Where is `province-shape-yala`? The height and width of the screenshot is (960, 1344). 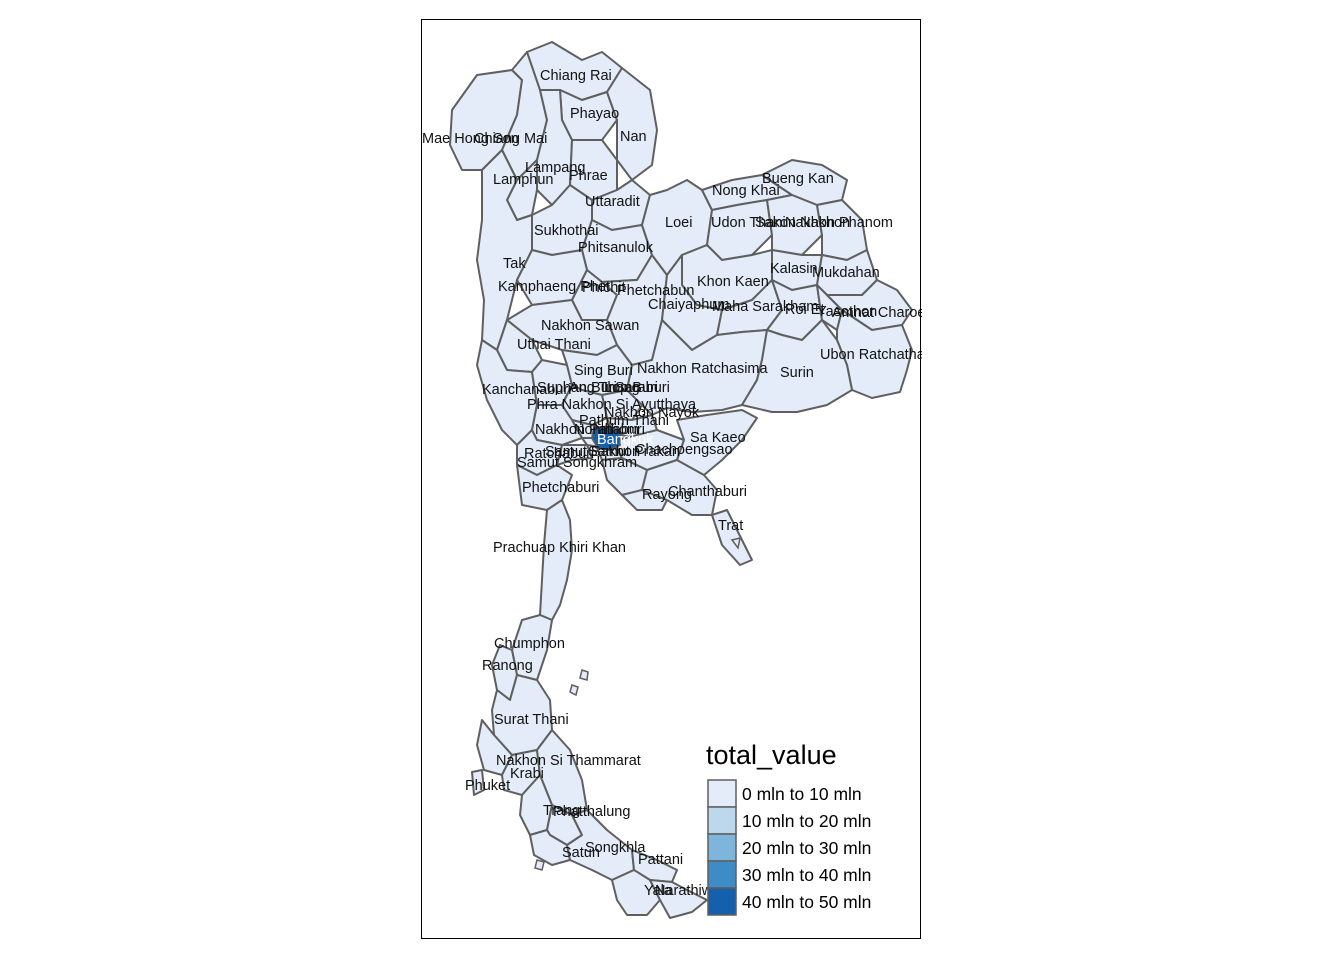 province-shape-yala is located at coordinates (636, 892).